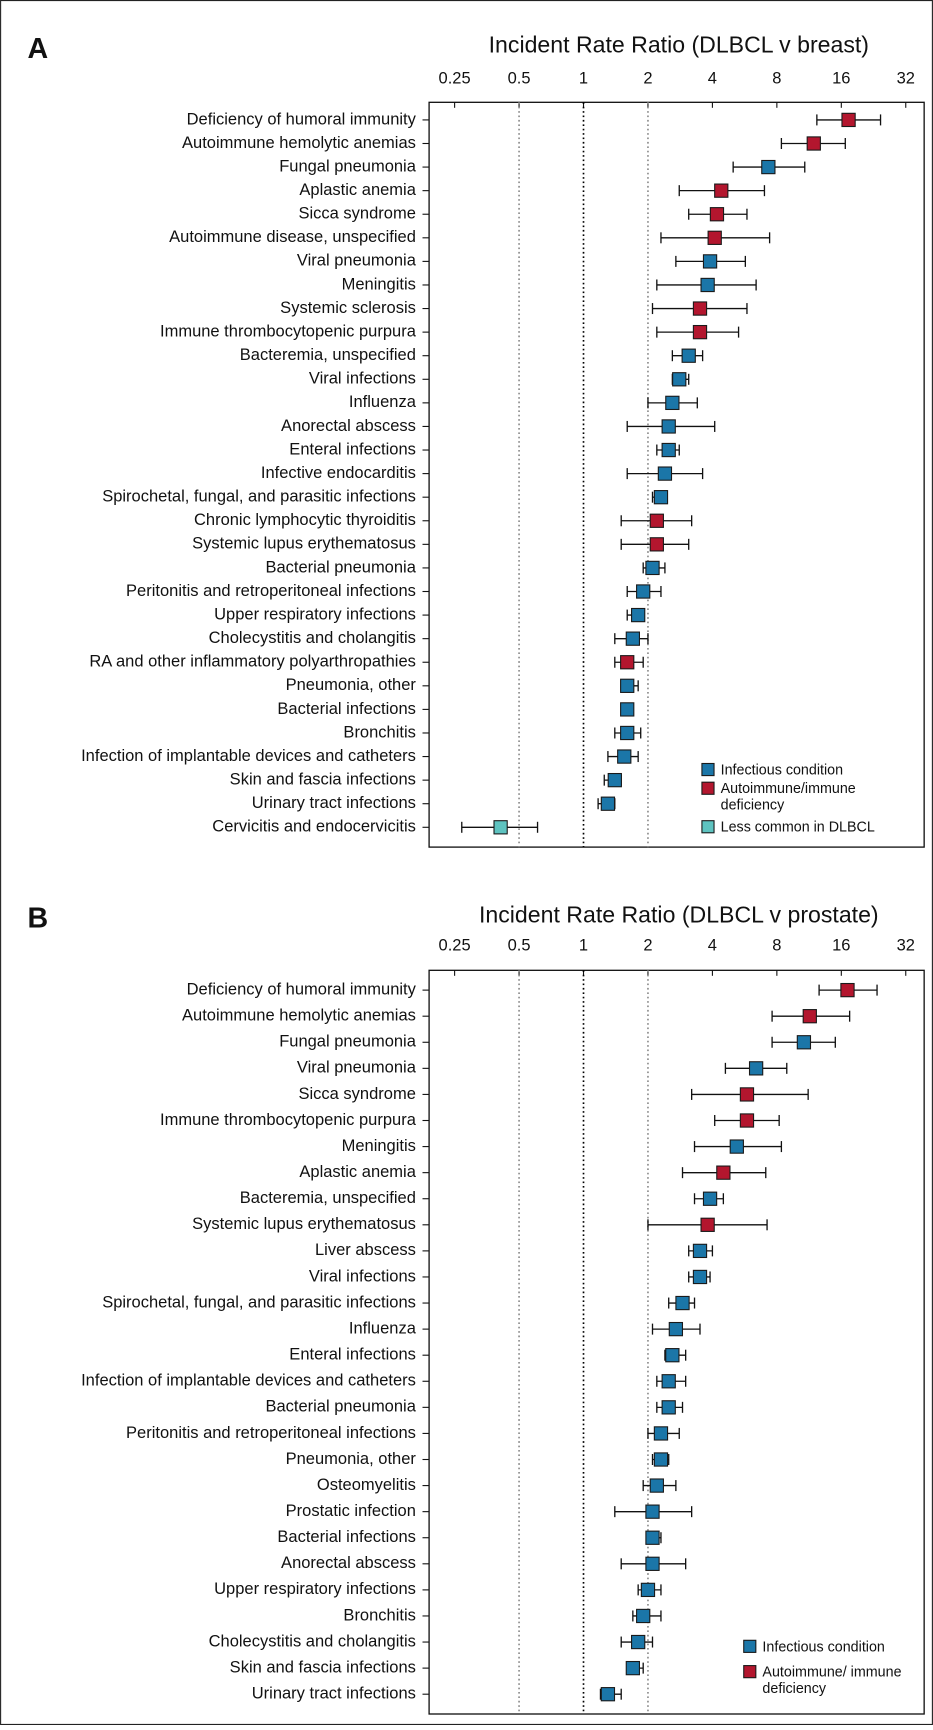  Describe the element at coordinates (348, 166) in the screenshot. I see `category-label: Fungal pneumonia` at that location.